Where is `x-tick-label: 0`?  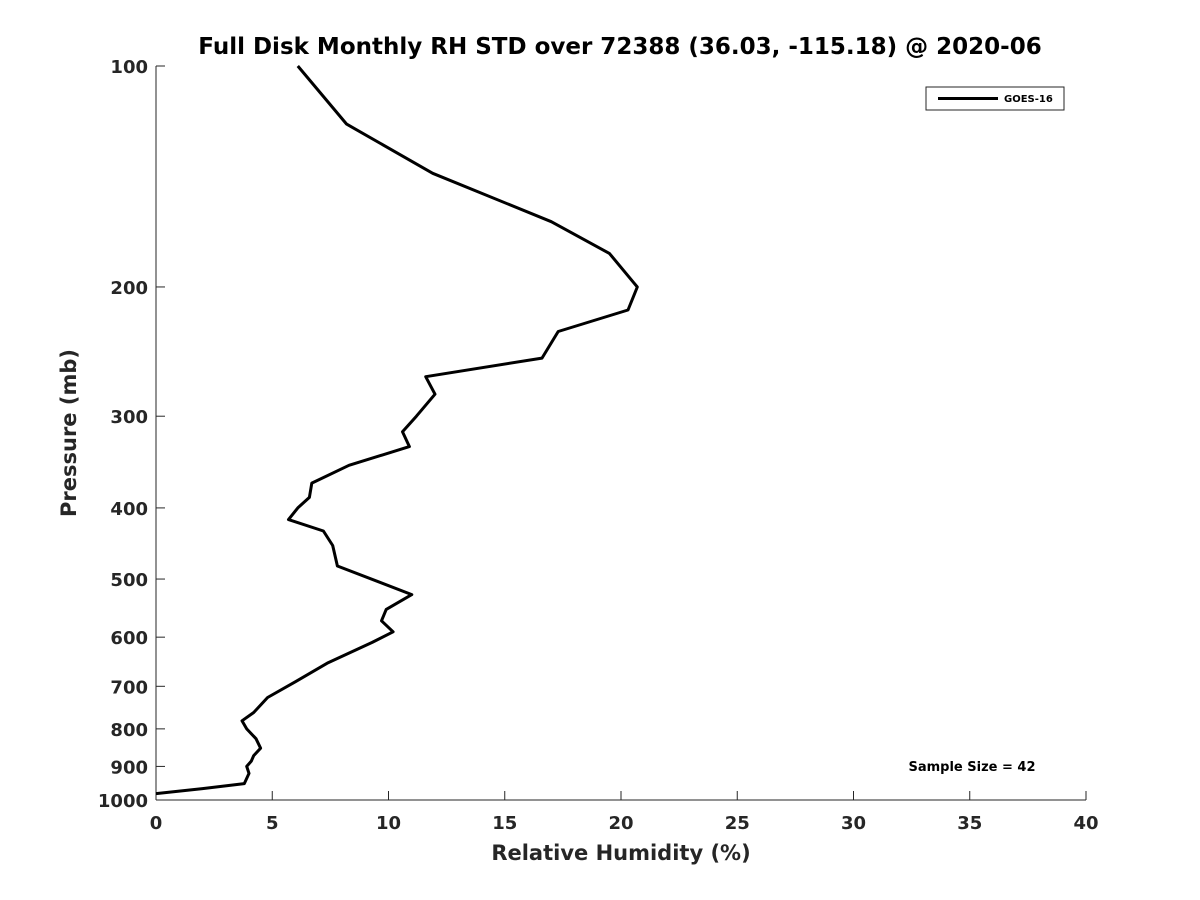
x-tick-label: 0 is located at coordinates (156, 823).